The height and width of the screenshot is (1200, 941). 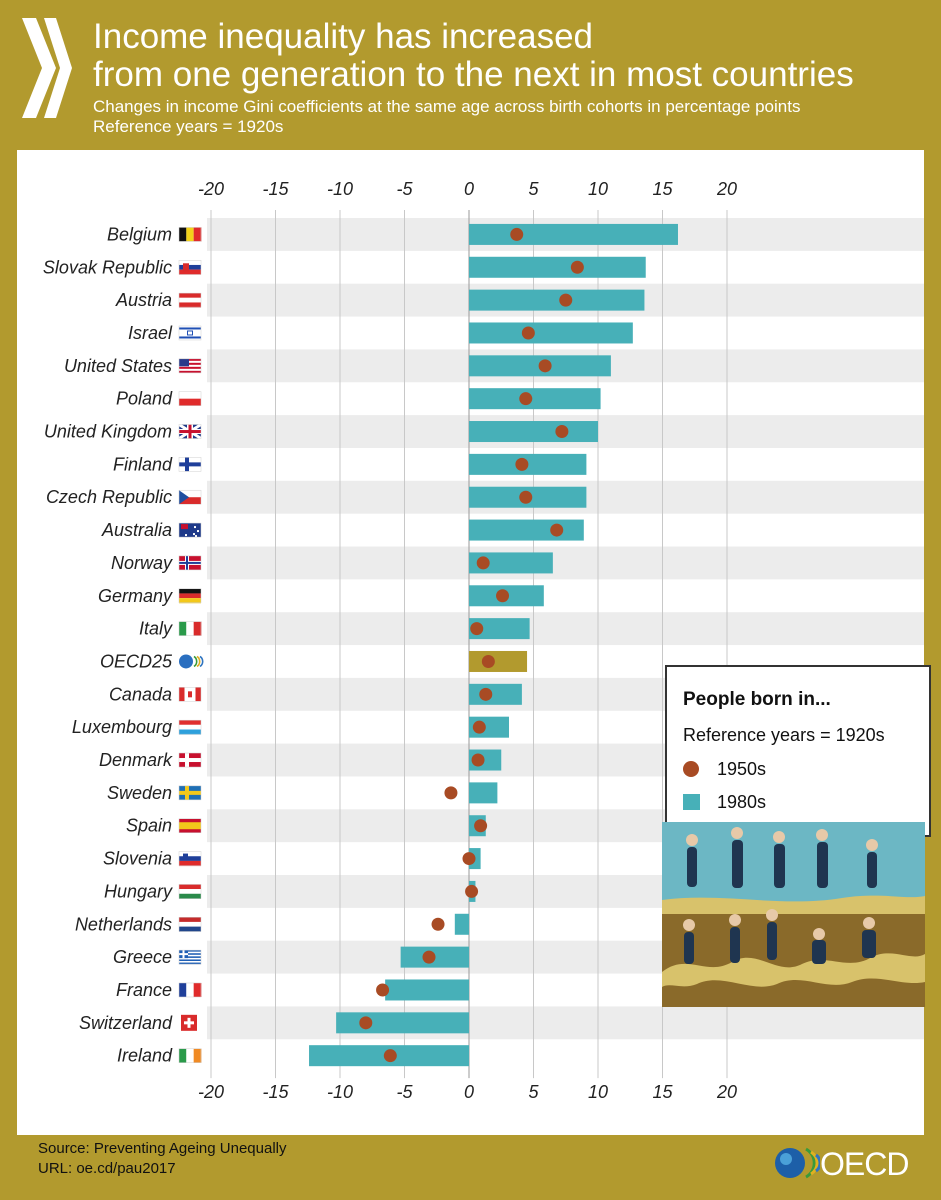 I want to click on oecd-globe-icon, so click(x=797, y=1163).